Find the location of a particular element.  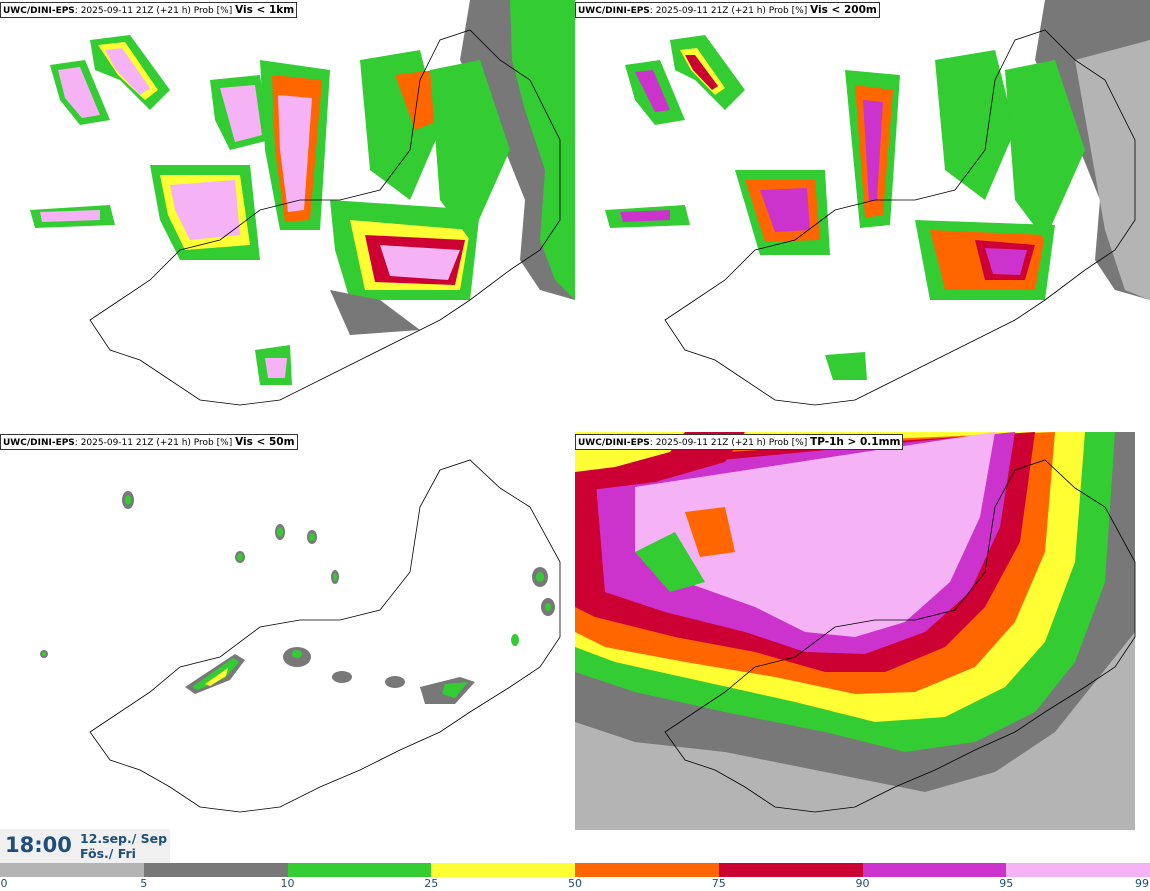

panel-variable: Vis < 200m is located at coordinates (843, 10).